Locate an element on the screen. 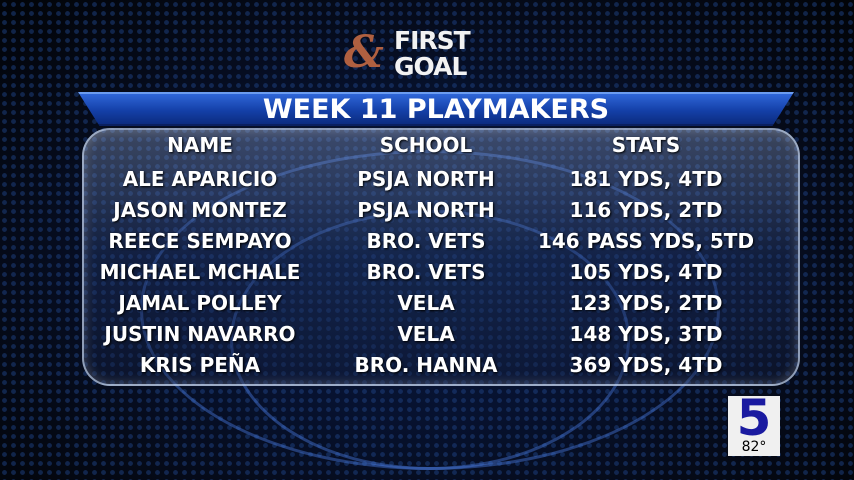 The height and width of the screenshot is (480, 854). name-cell: ALE APARICIO is located at coordinates (200, 179).